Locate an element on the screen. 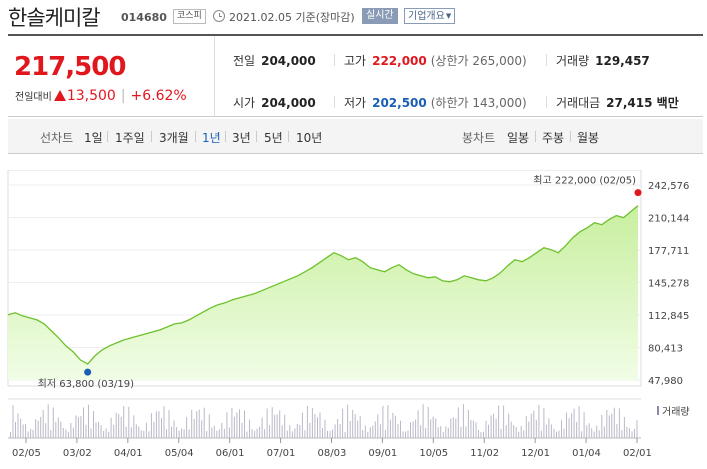 The image size is (707, 469). volume-legend: 거래량 is located at coordinates (676, 412).